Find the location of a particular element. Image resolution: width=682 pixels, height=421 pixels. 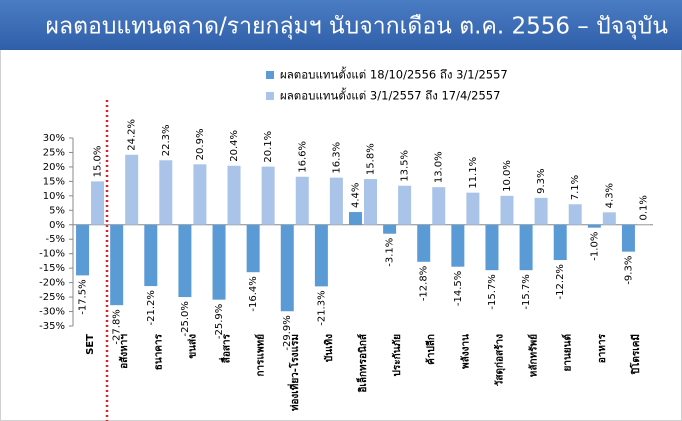

value-label: 24.2% is located at coordinates (132, 135).